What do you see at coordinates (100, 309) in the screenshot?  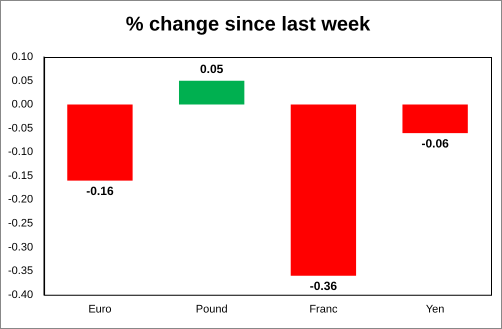 I see `x-tick-label: Euro` at bounding box center [100, 309].